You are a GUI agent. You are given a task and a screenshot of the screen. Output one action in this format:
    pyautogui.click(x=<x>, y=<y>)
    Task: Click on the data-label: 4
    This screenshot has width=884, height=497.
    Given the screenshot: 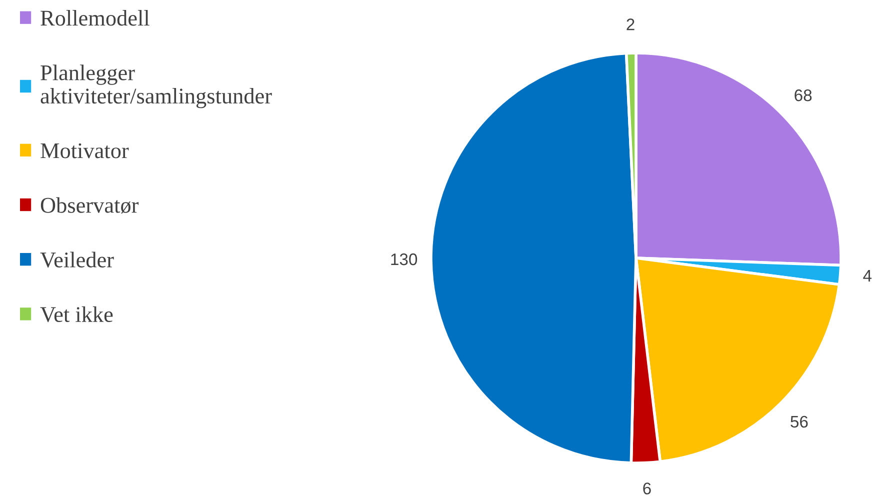 What is the action you would take?
    pyautogui.click(x=867, y=276)
    